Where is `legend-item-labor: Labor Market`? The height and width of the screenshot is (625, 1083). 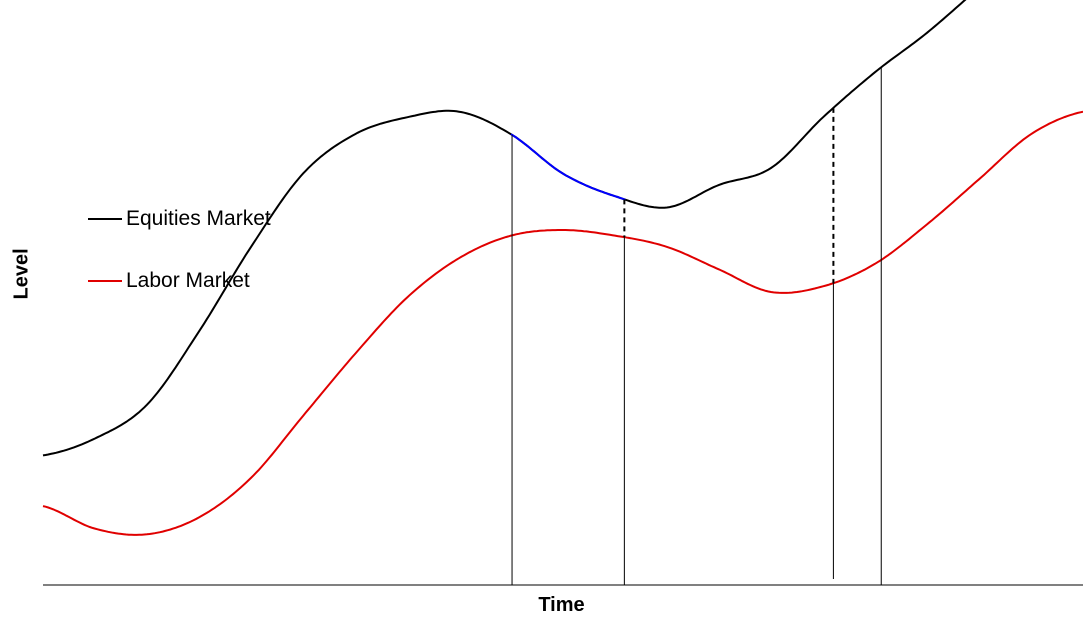 legend-item-labor: Labor Market is located at coordinates (179, 281).